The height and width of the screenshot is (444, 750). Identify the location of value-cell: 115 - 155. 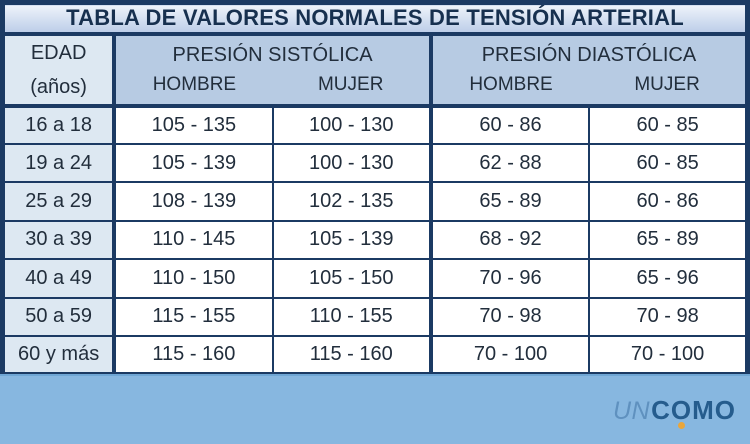
(193, 317).